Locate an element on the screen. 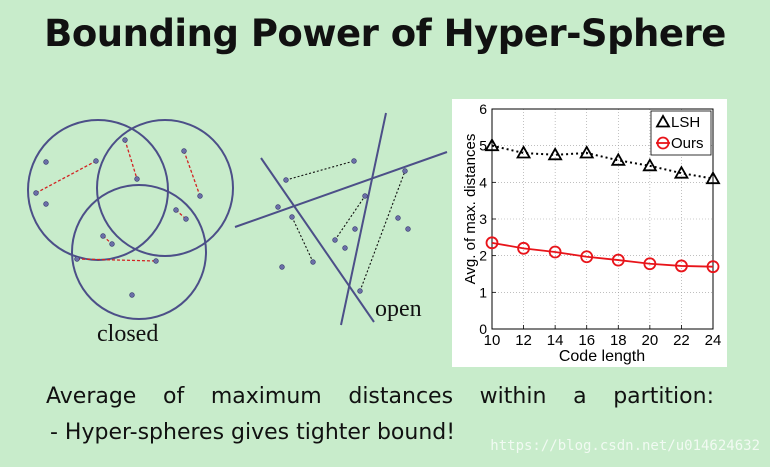 Image resolution: width=770 pixels, height=467 pixels. x-tick-label: 22 is located at coordinates (681, 340).